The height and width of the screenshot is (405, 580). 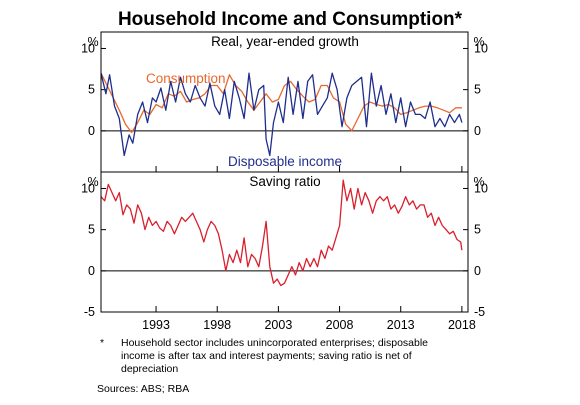 What do you see at coordinates (156, 325) in the screenshot?
I see `x-tick-label: 1993` at bounding box center [156, 325].